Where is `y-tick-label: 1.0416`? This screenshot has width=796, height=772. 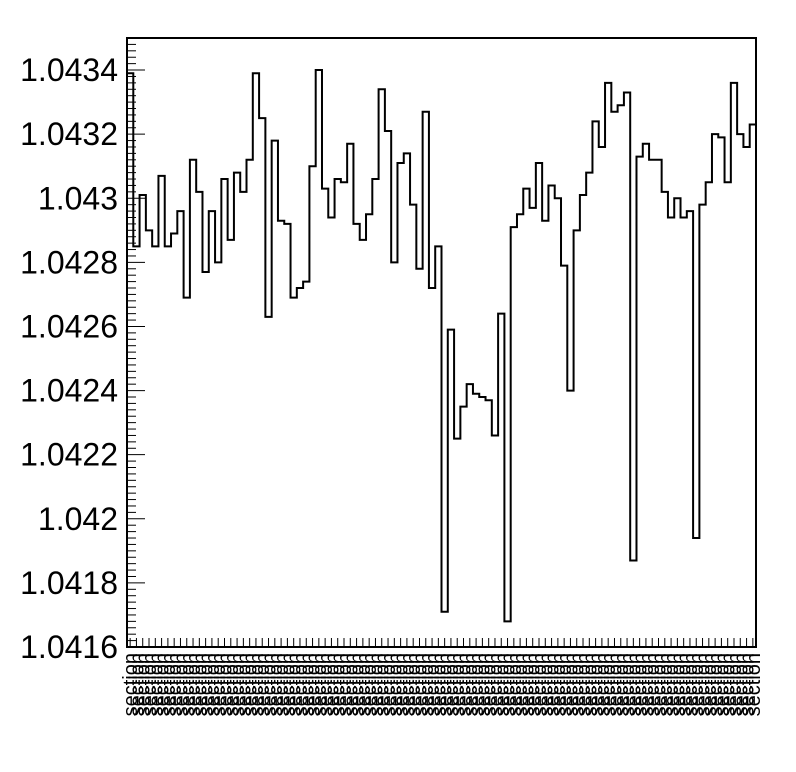 y-tick-label: 1.0416 is located at coordinates (69, 647).